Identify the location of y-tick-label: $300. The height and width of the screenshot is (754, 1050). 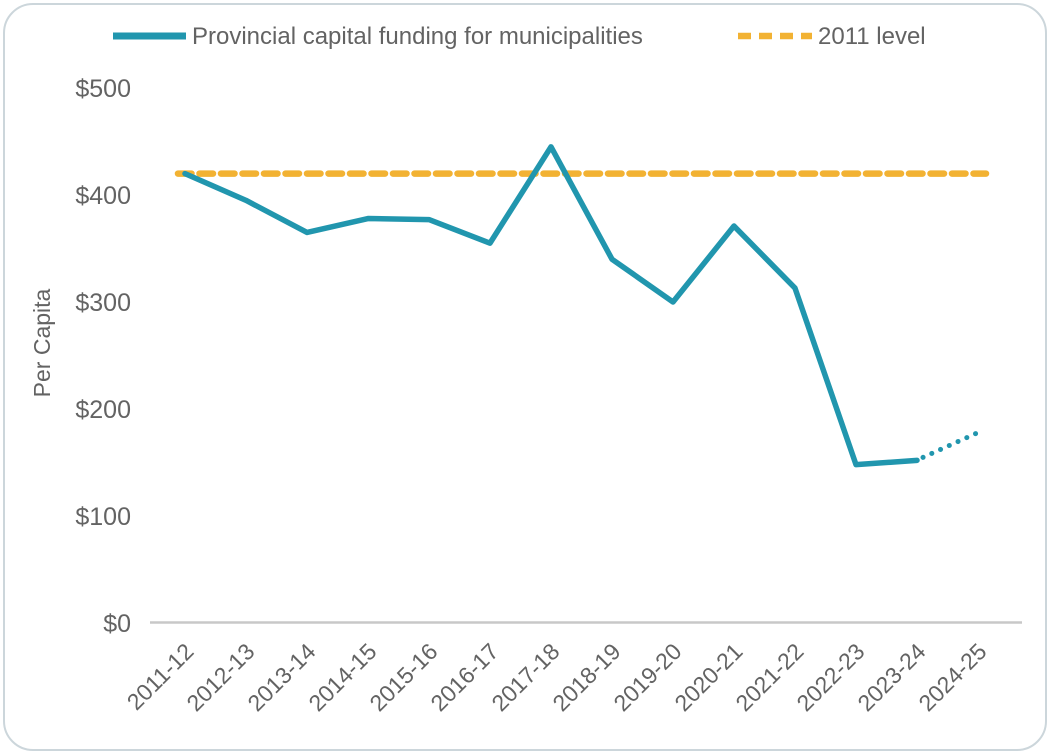
(103, 303).